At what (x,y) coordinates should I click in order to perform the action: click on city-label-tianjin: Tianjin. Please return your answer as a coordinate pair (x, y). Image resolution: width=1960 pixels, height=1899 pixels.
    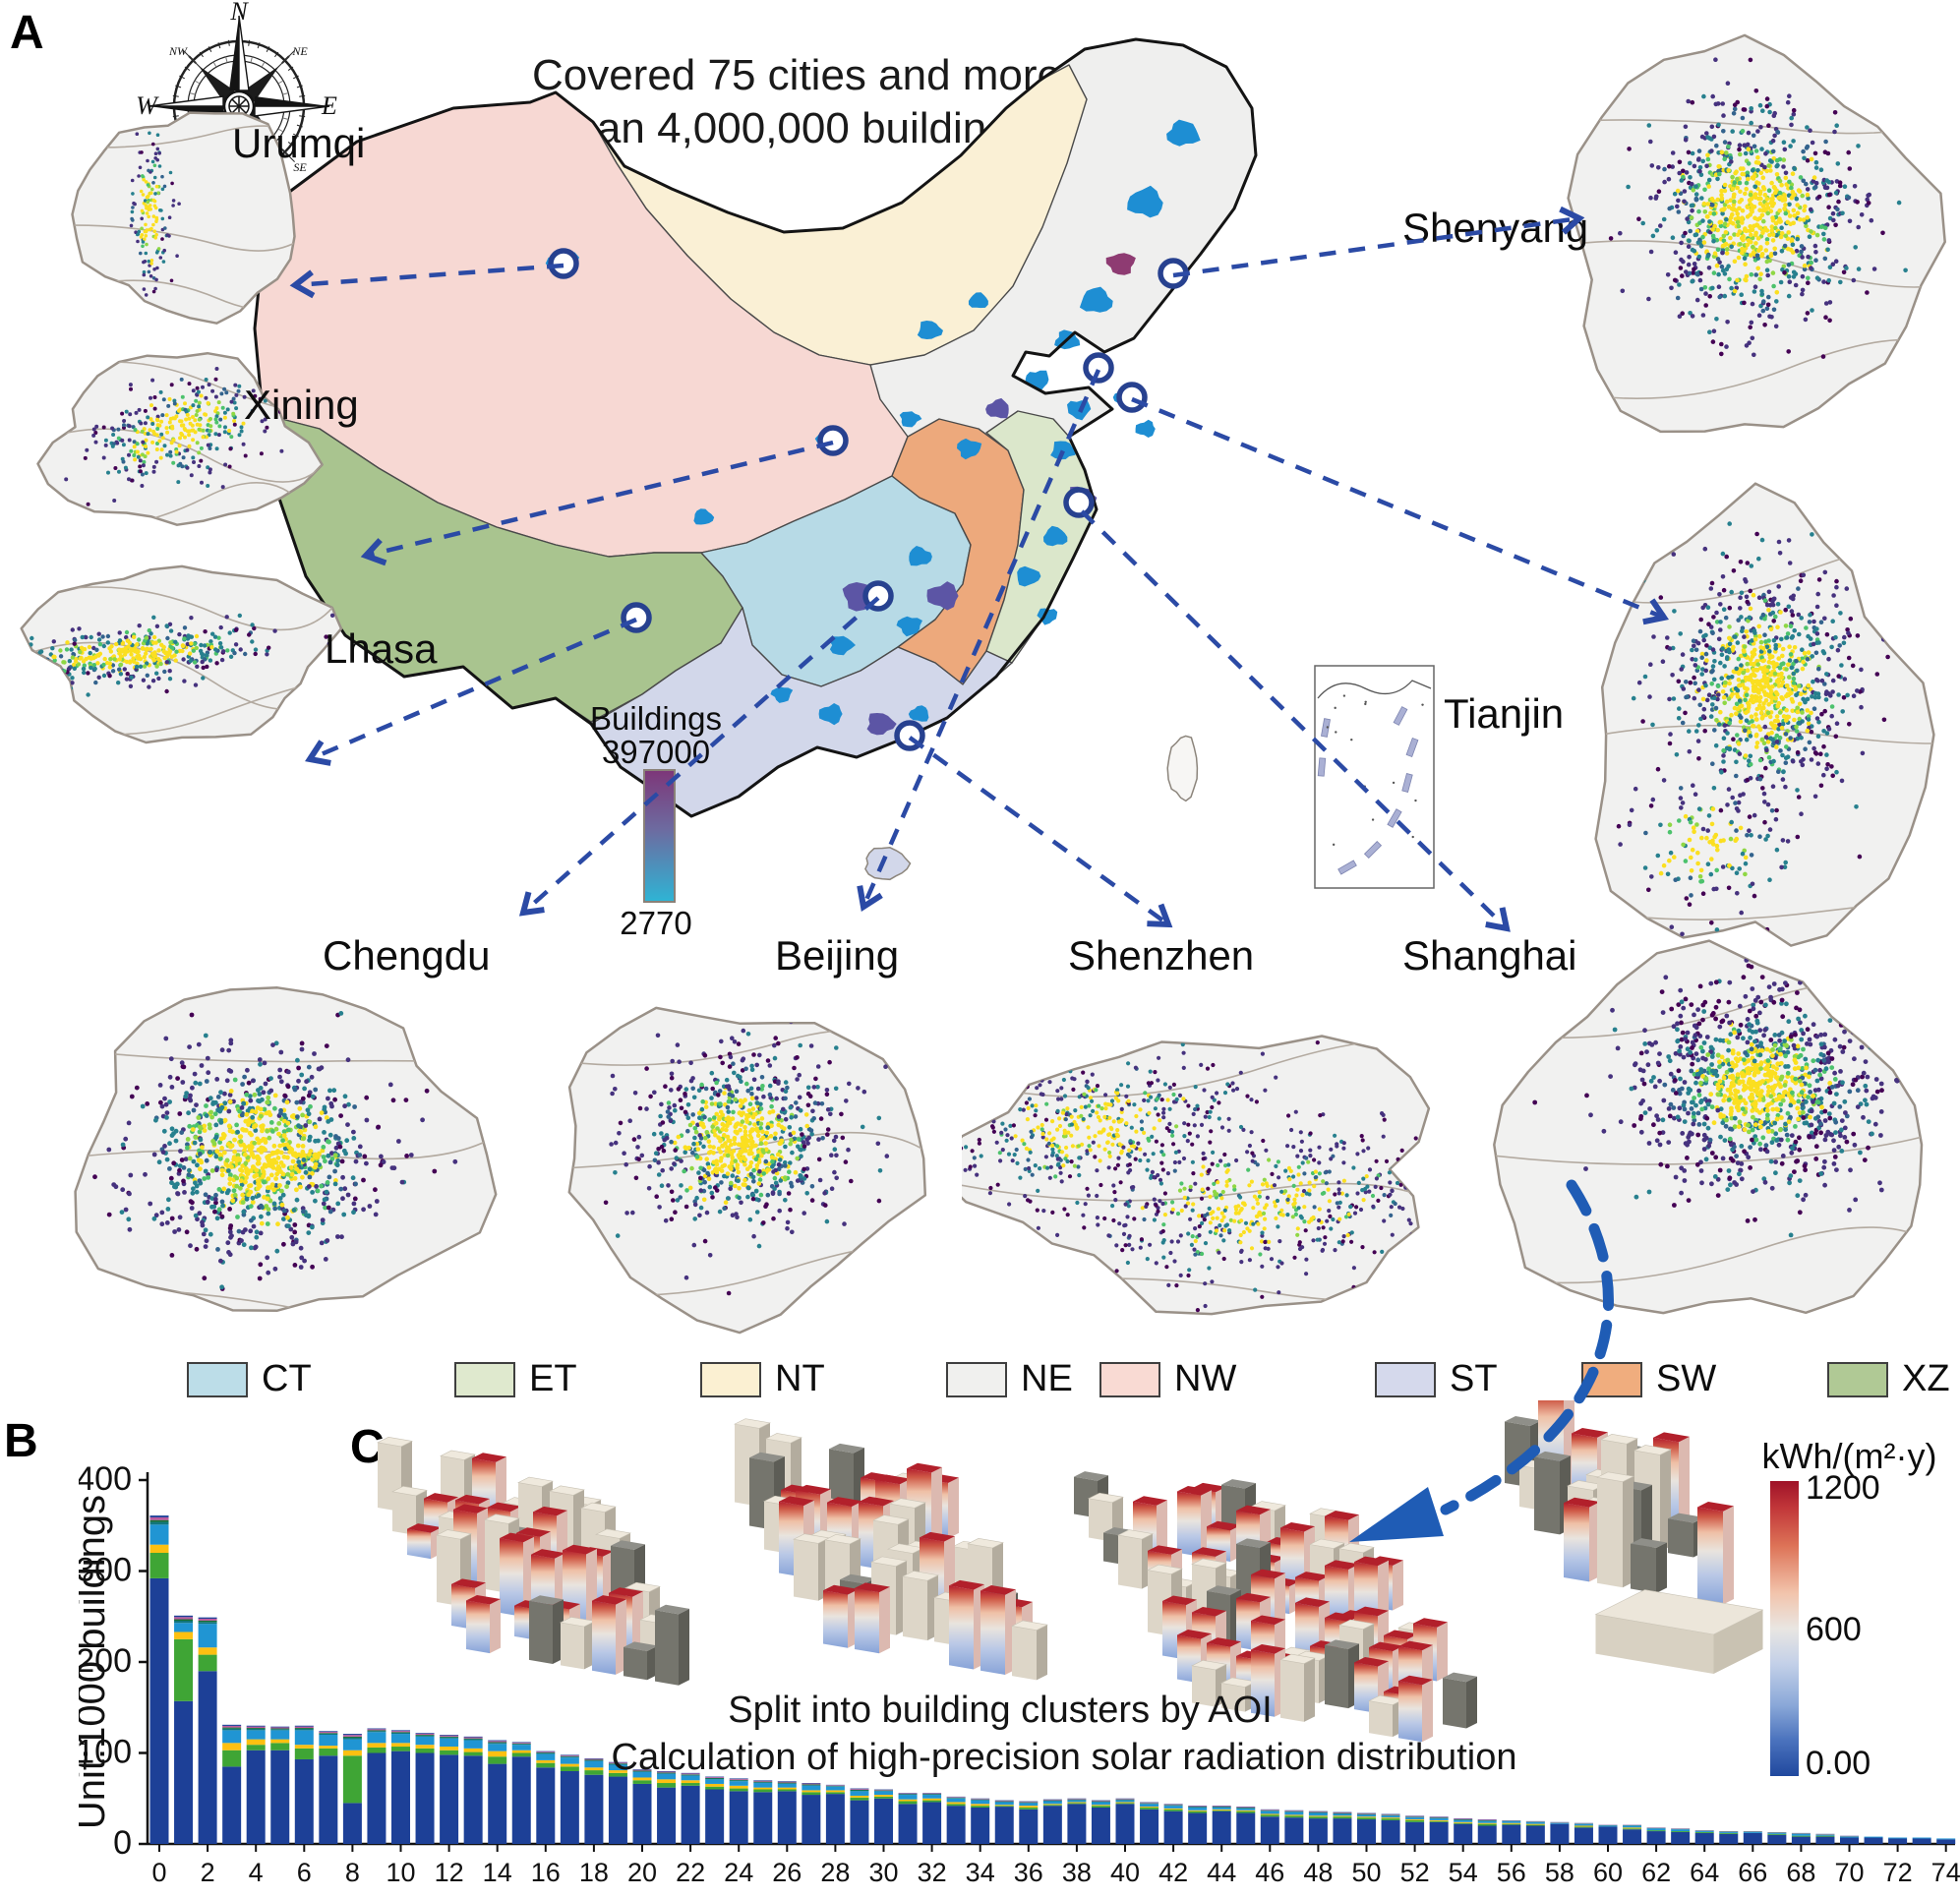
    Looking at the image, I should click on (1505, 713).